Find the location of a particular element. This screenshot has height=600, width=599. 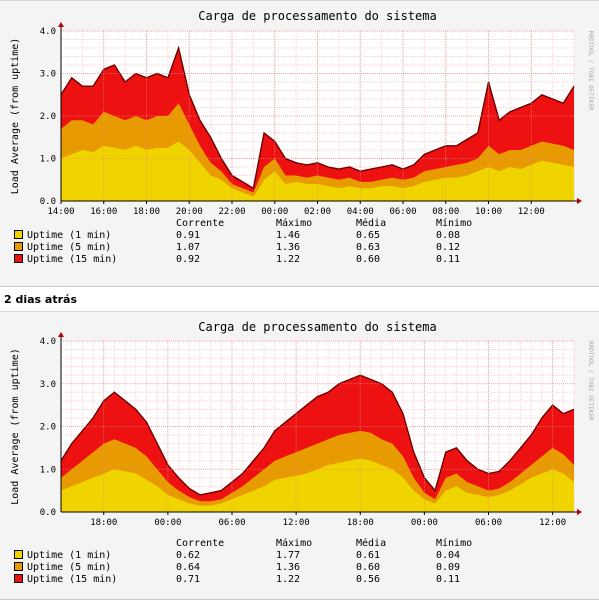

x-tick-label: 14:00 is located at coordinates (60, 211).